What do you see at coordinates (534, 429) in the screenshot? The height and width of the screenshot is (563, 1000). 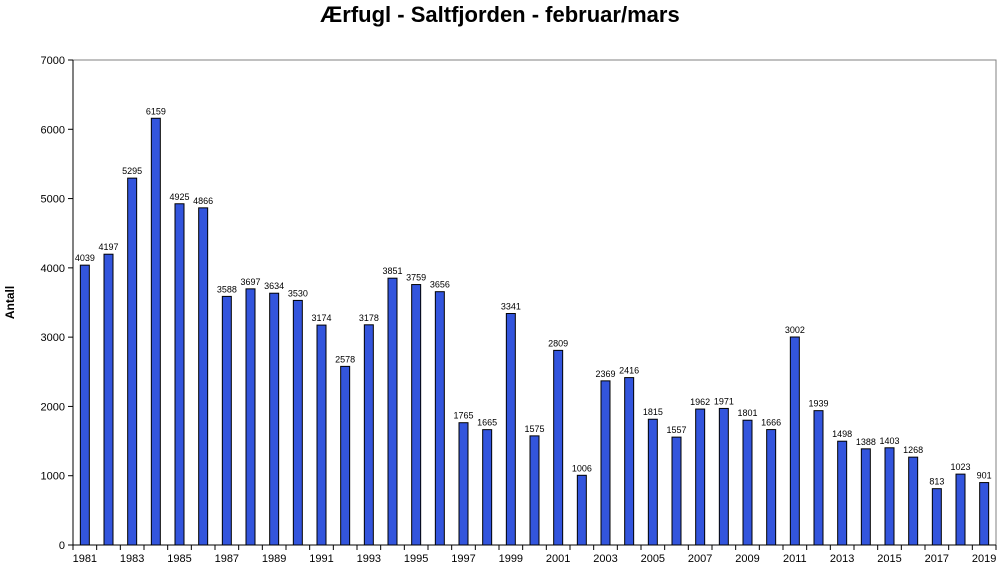 I see `data-label: 1575` at bounding box center [534, 429].